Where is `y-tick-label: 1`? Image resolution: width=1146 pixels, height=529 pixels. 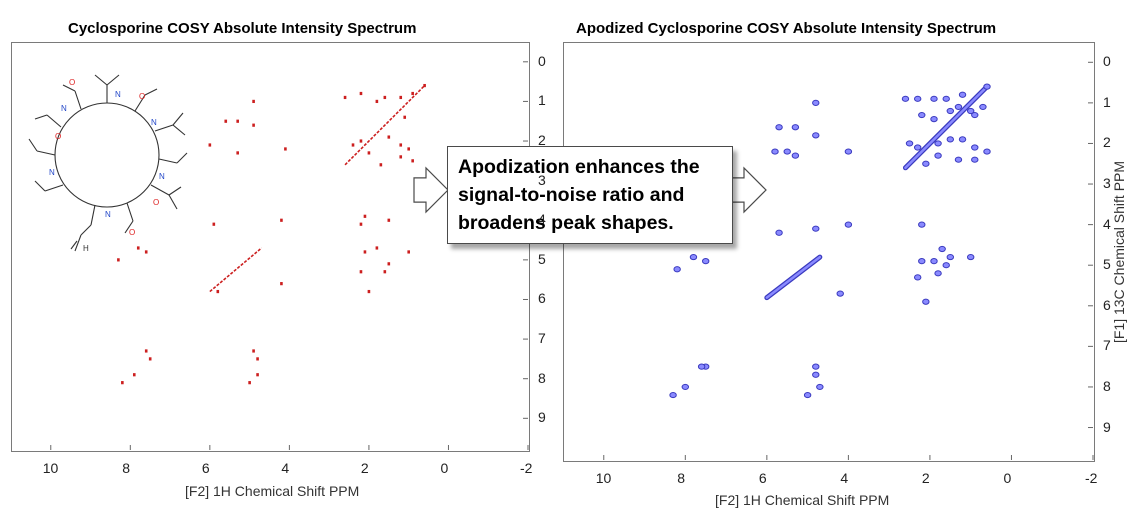 y-tick-label: 1 is located at coordinates (1107, 101).